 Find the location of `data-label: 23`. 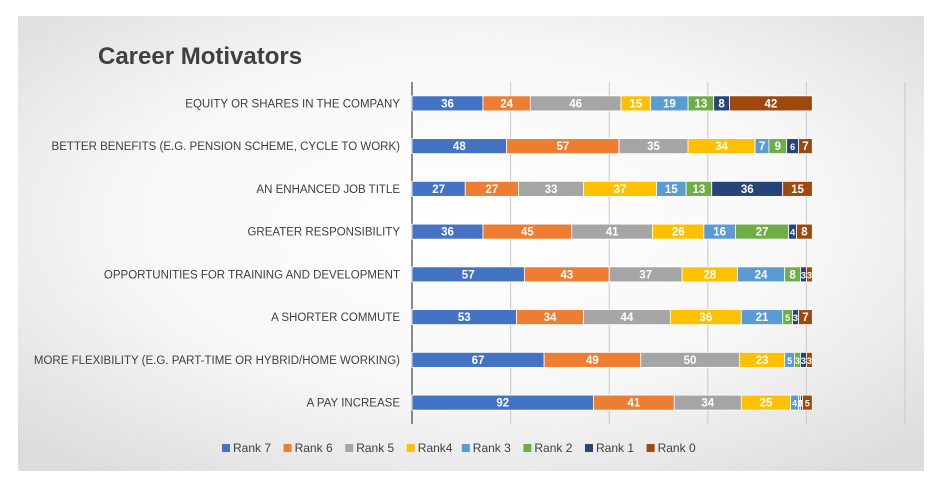

data-label: 23 is located at coordinates (762, 361).